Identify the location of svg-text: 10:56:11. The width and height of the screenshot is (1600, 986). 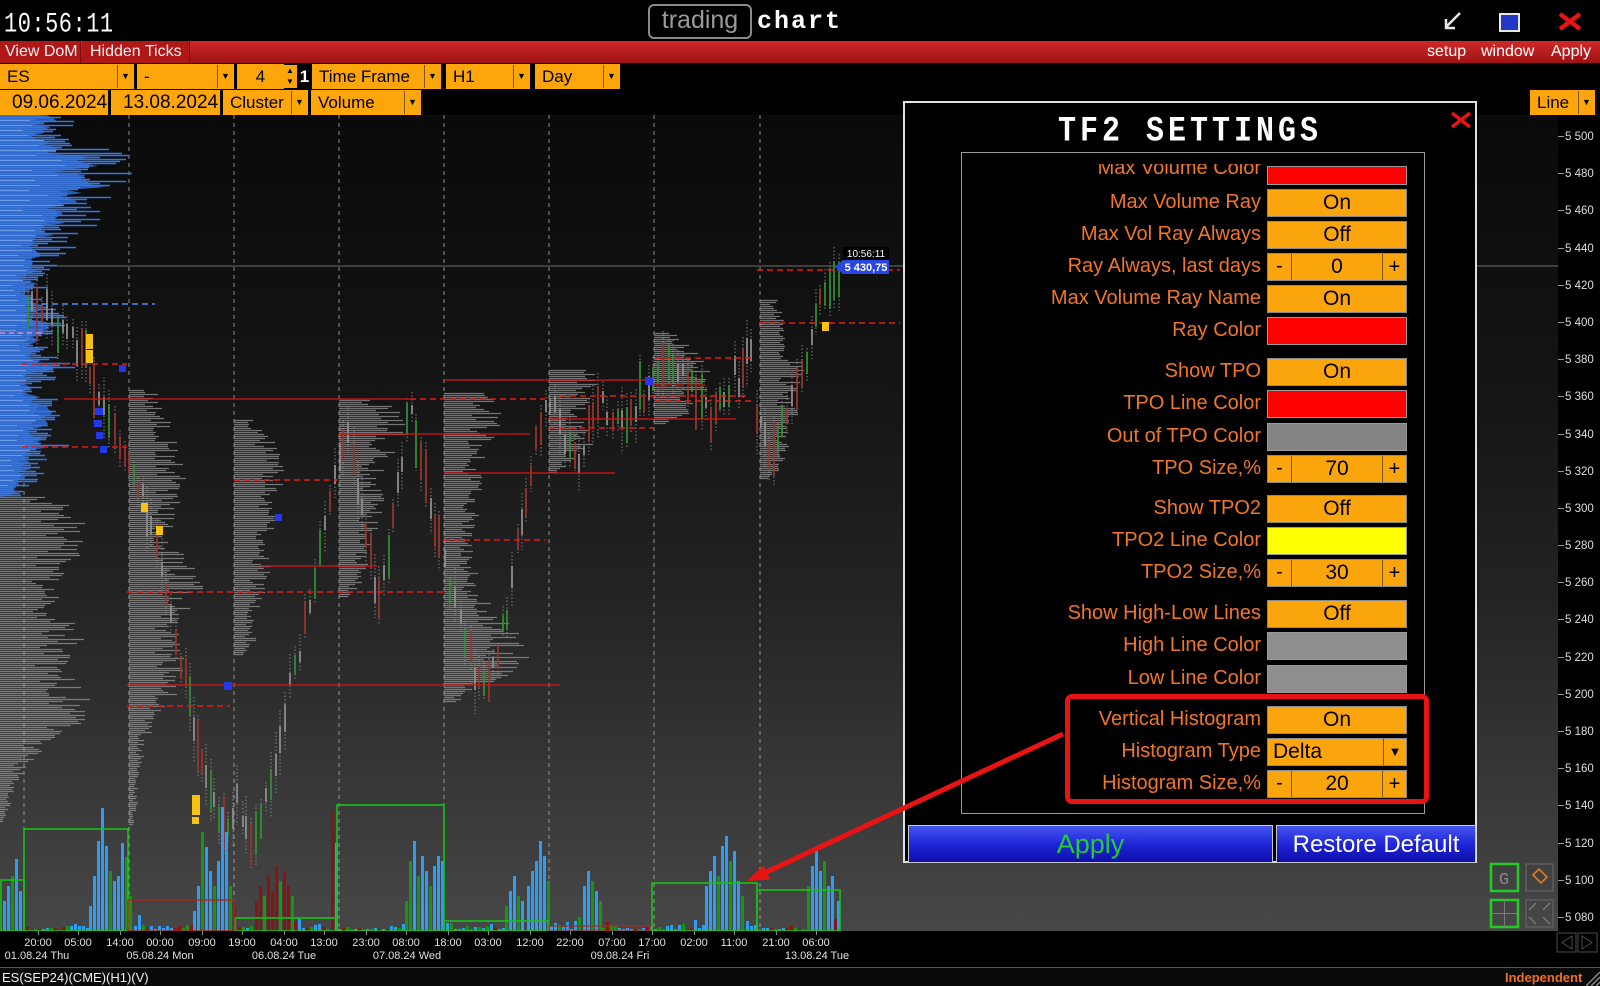
(866, 254).